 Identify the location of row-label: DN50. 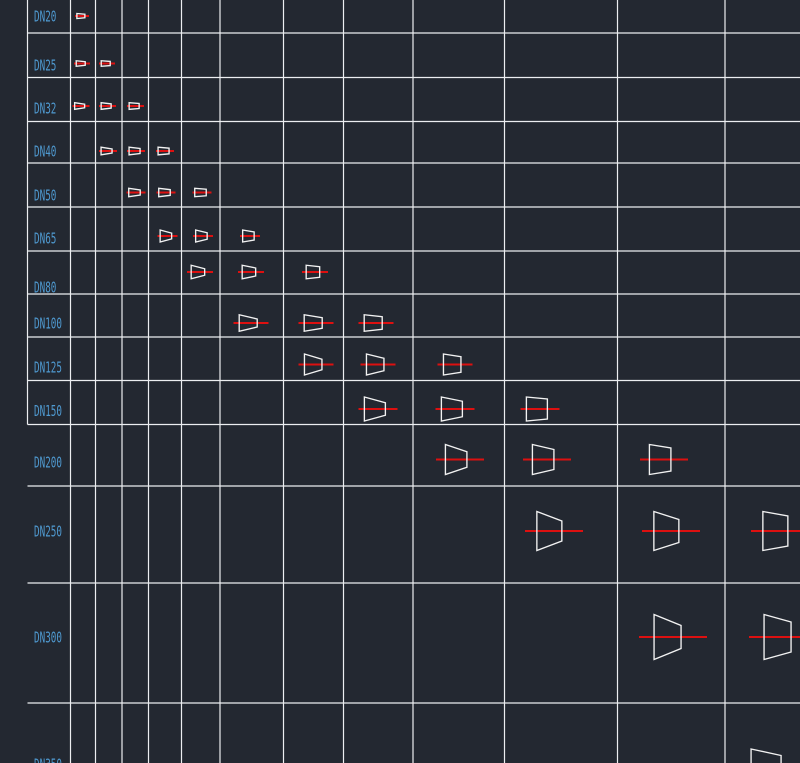
(45, 195).